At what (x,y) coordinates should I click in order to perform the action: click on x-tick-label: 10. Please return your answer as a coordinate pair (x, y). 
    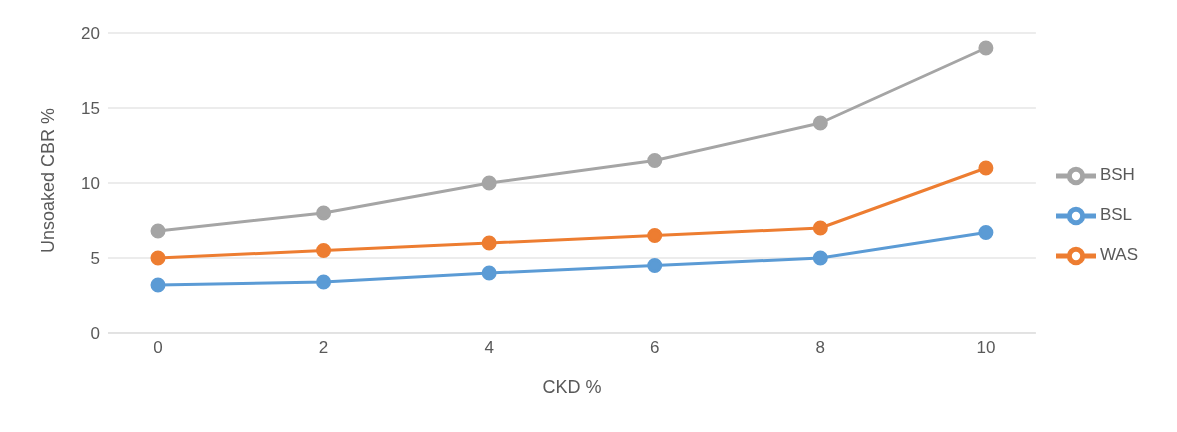
    Looking at the image, I should click on (986, 348).